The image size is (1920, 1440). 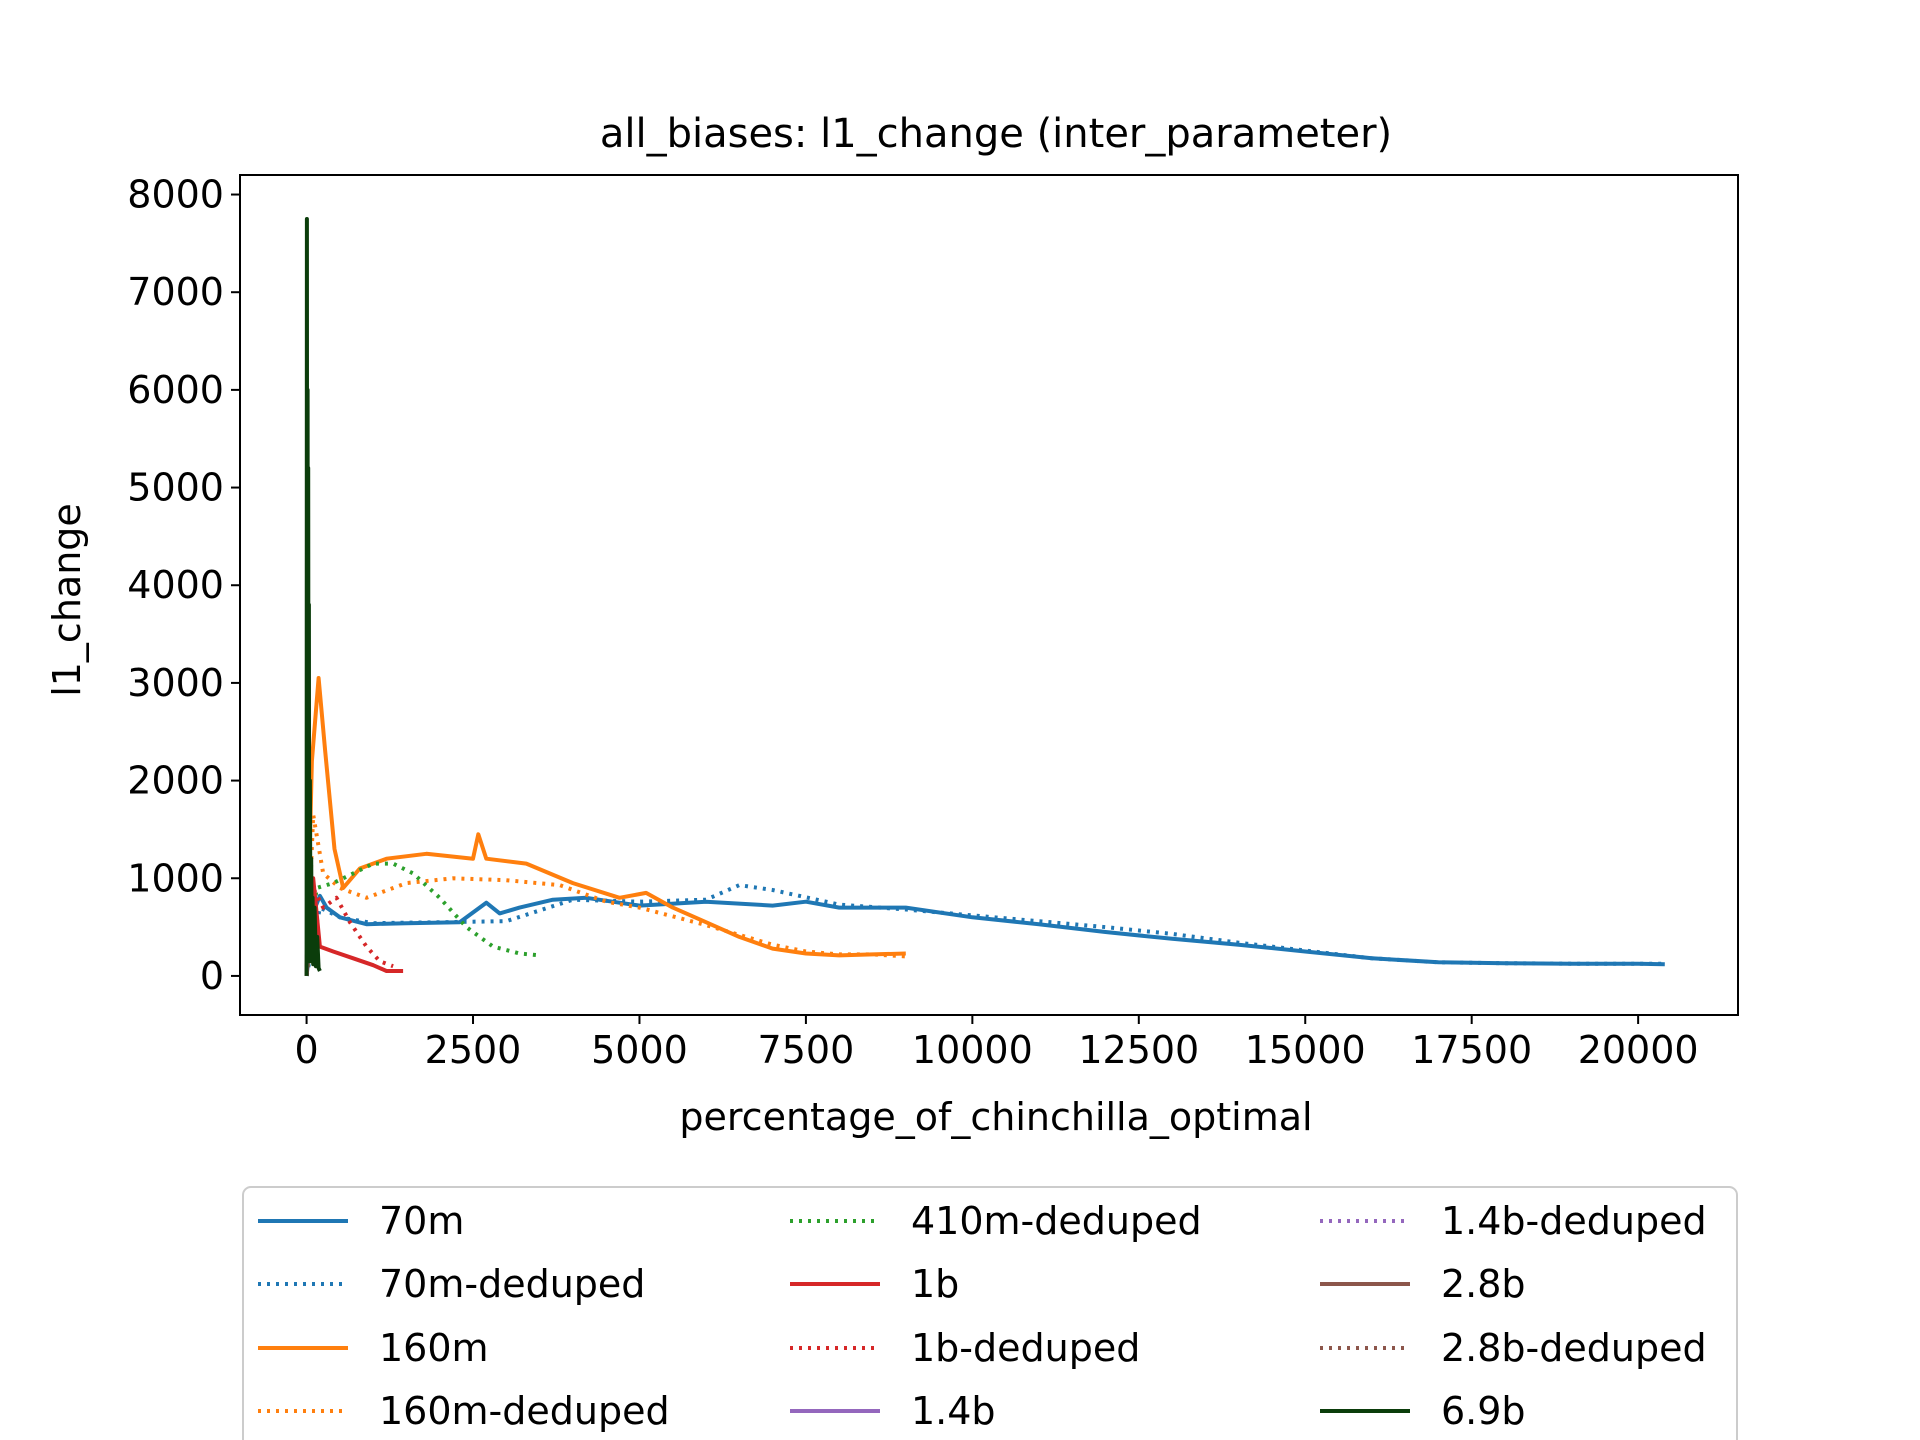 I want to click on series-line-160m, so click(x=605, y=826).